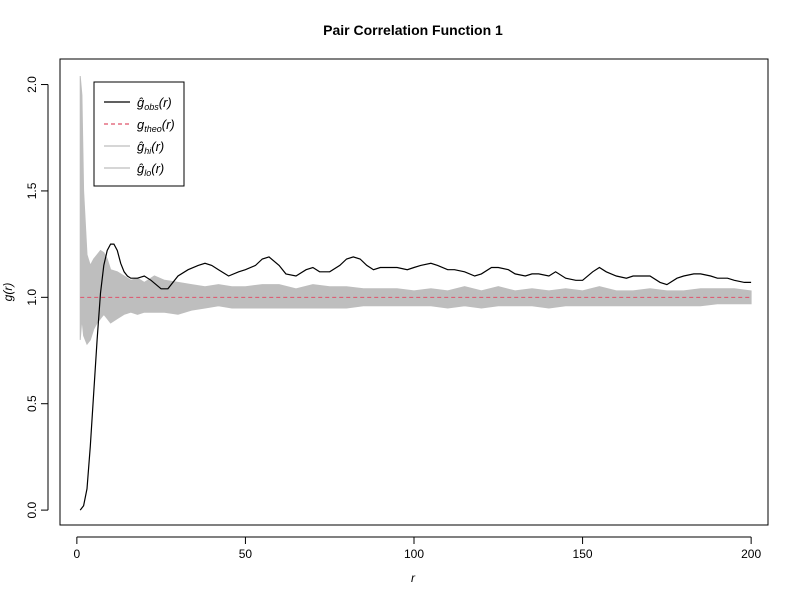  I want to click on legend-box, so click(139, 134).